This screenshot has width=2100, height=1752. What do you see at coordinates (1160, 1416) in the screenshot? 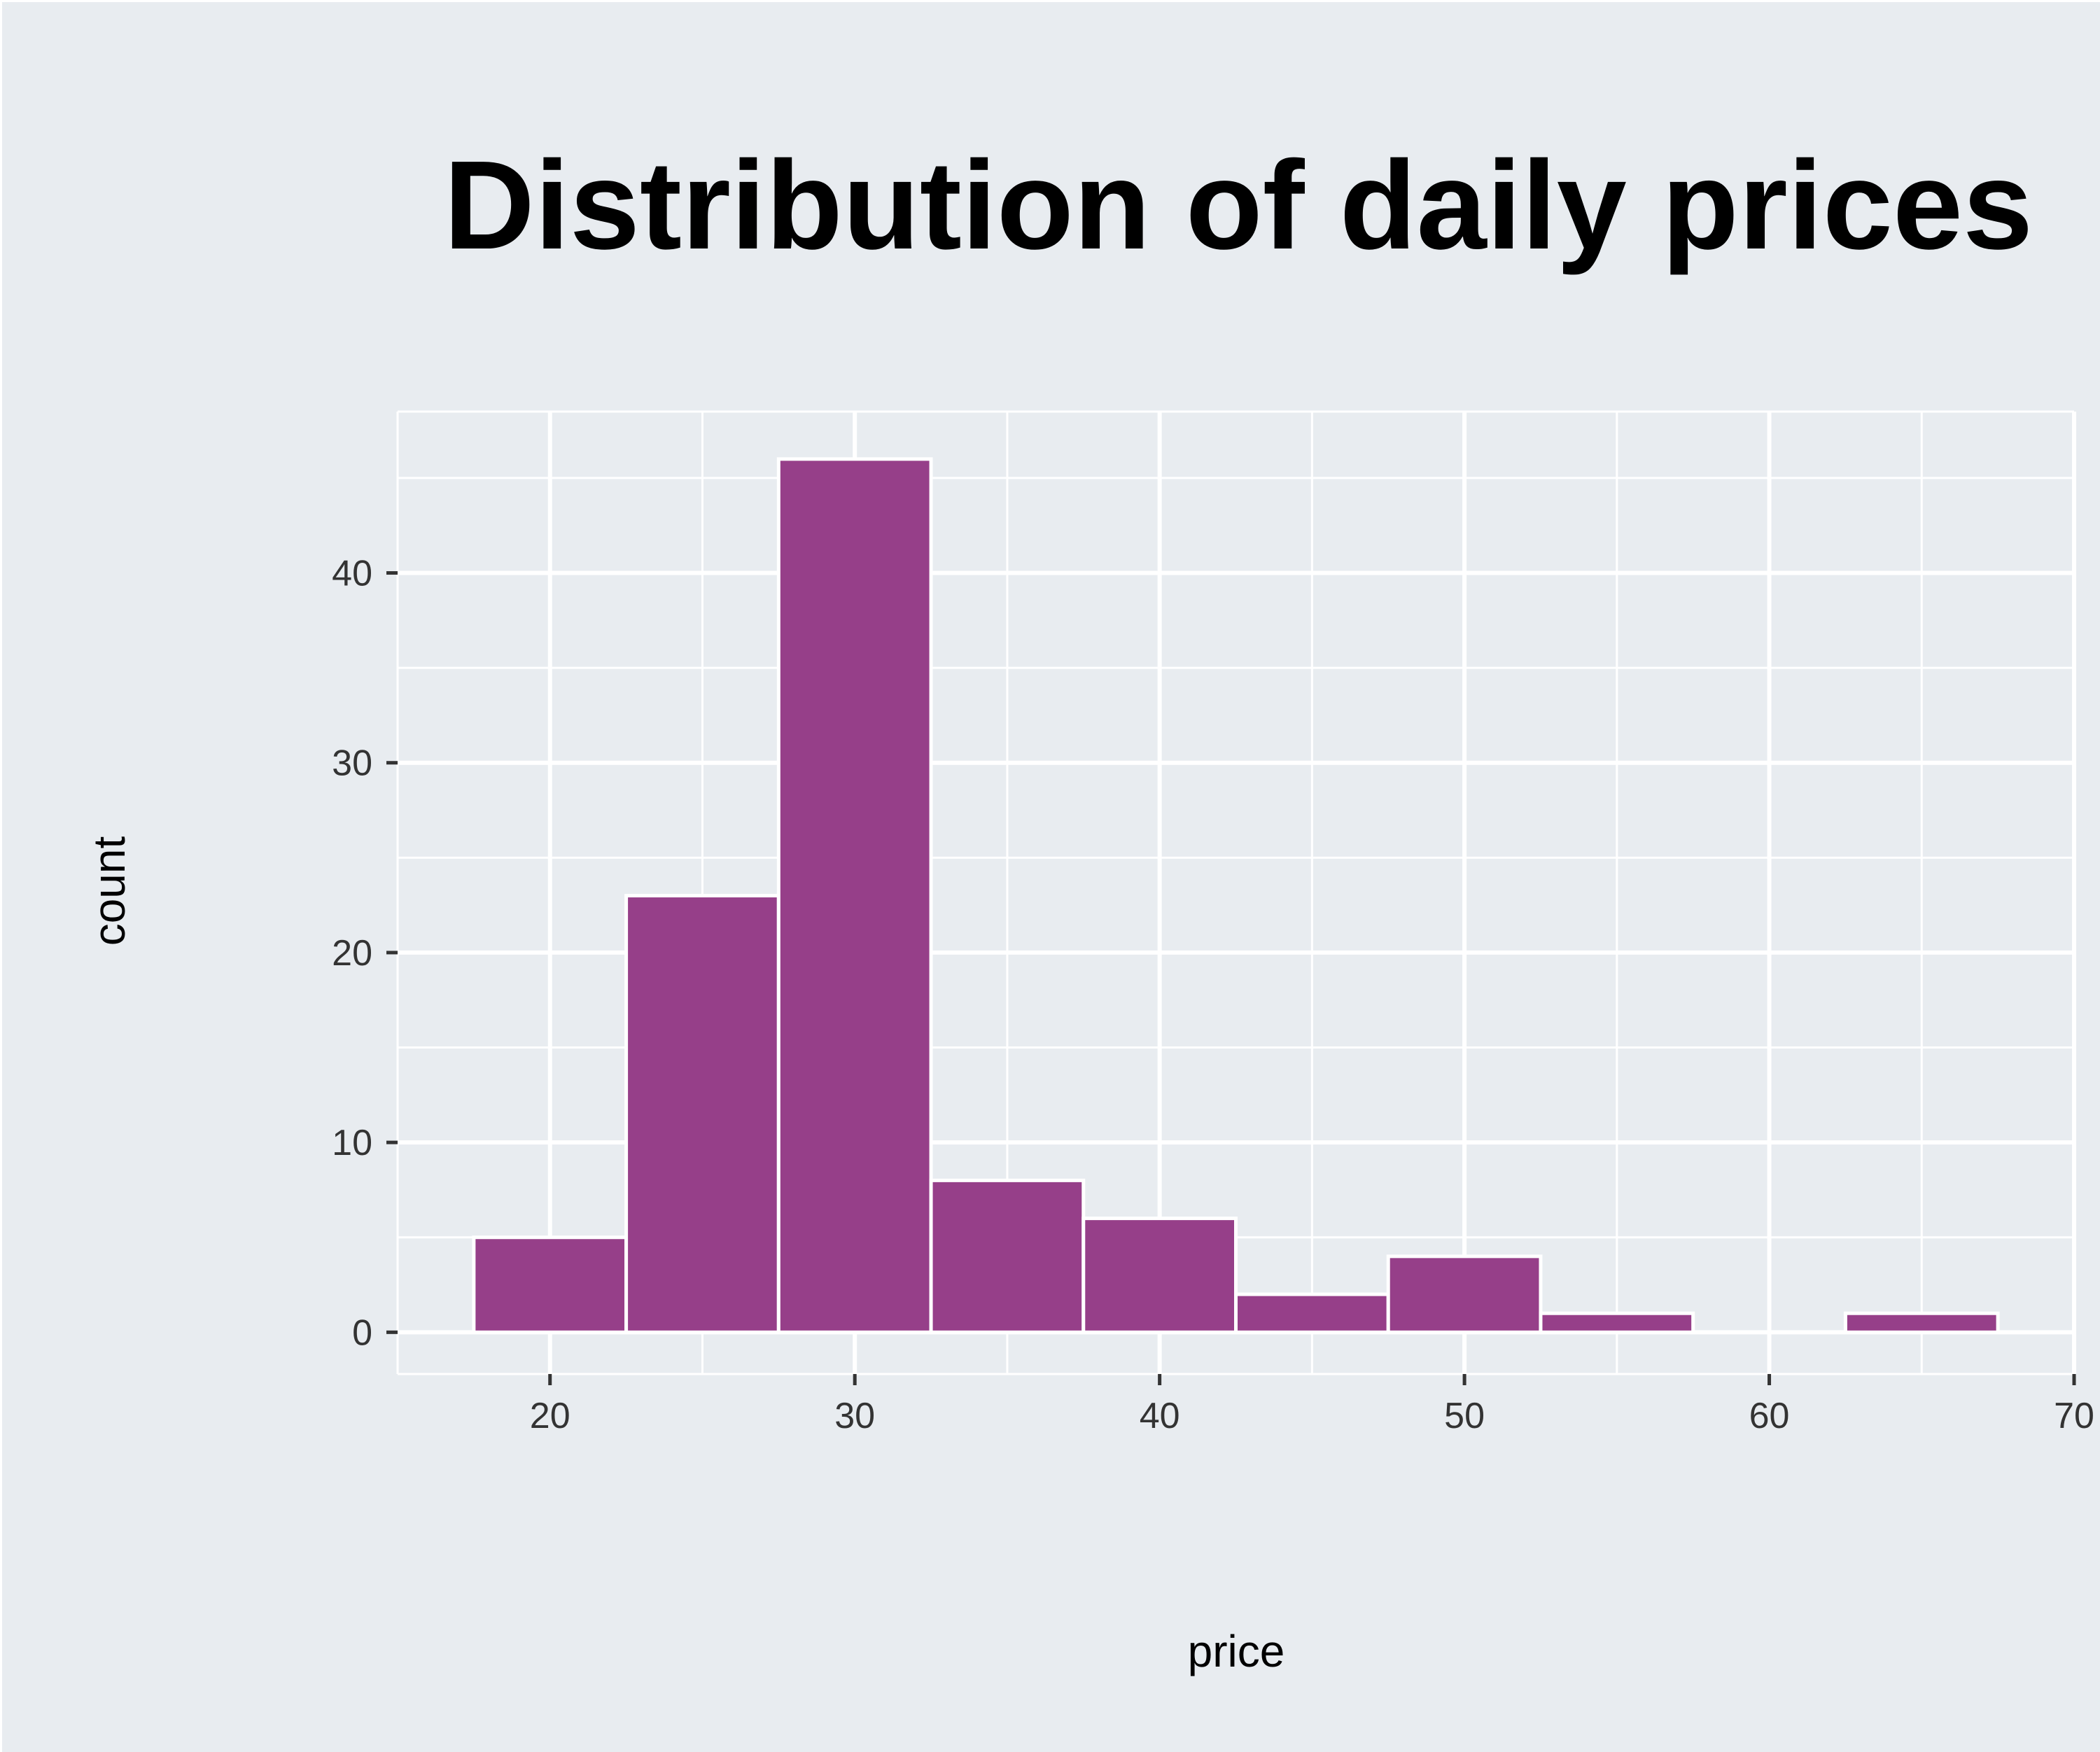
I see `x-tick-label: 40` at bounding box center [1160, 1416].